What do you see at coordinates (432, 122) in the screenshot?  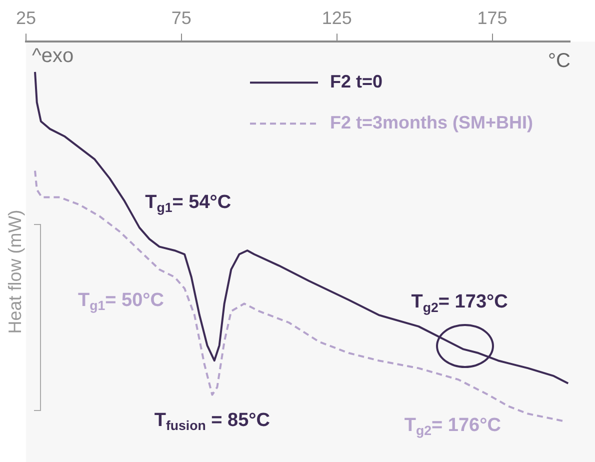 I see `legend-label: F2 t=3months (SM+BHI)` at bounding box center [432, 122].